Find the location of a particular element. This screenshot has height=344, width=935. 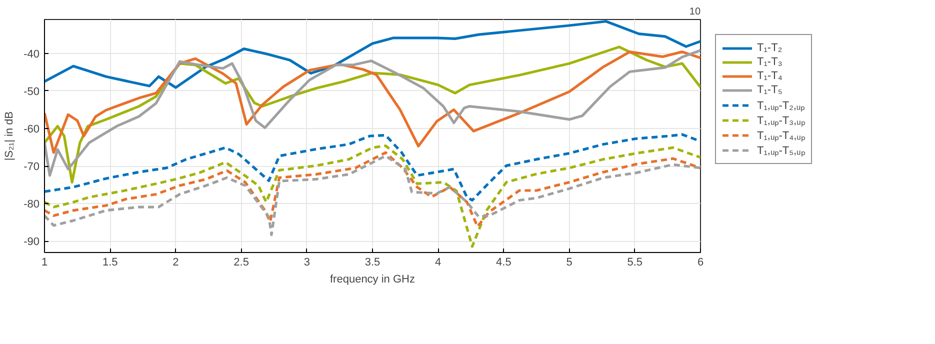

x-tick-label: 4.5 is located at coordinates (504, 262).